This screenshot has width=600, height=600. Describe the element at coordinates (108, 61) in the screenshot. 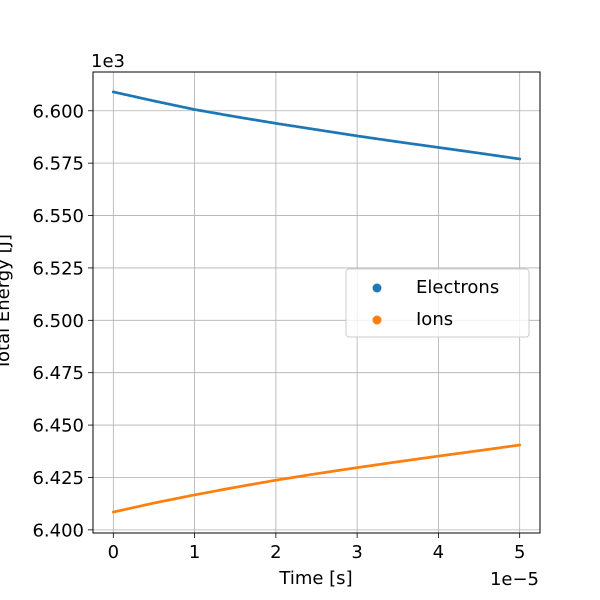

I see `y-offset-text: 1e3` at that location.